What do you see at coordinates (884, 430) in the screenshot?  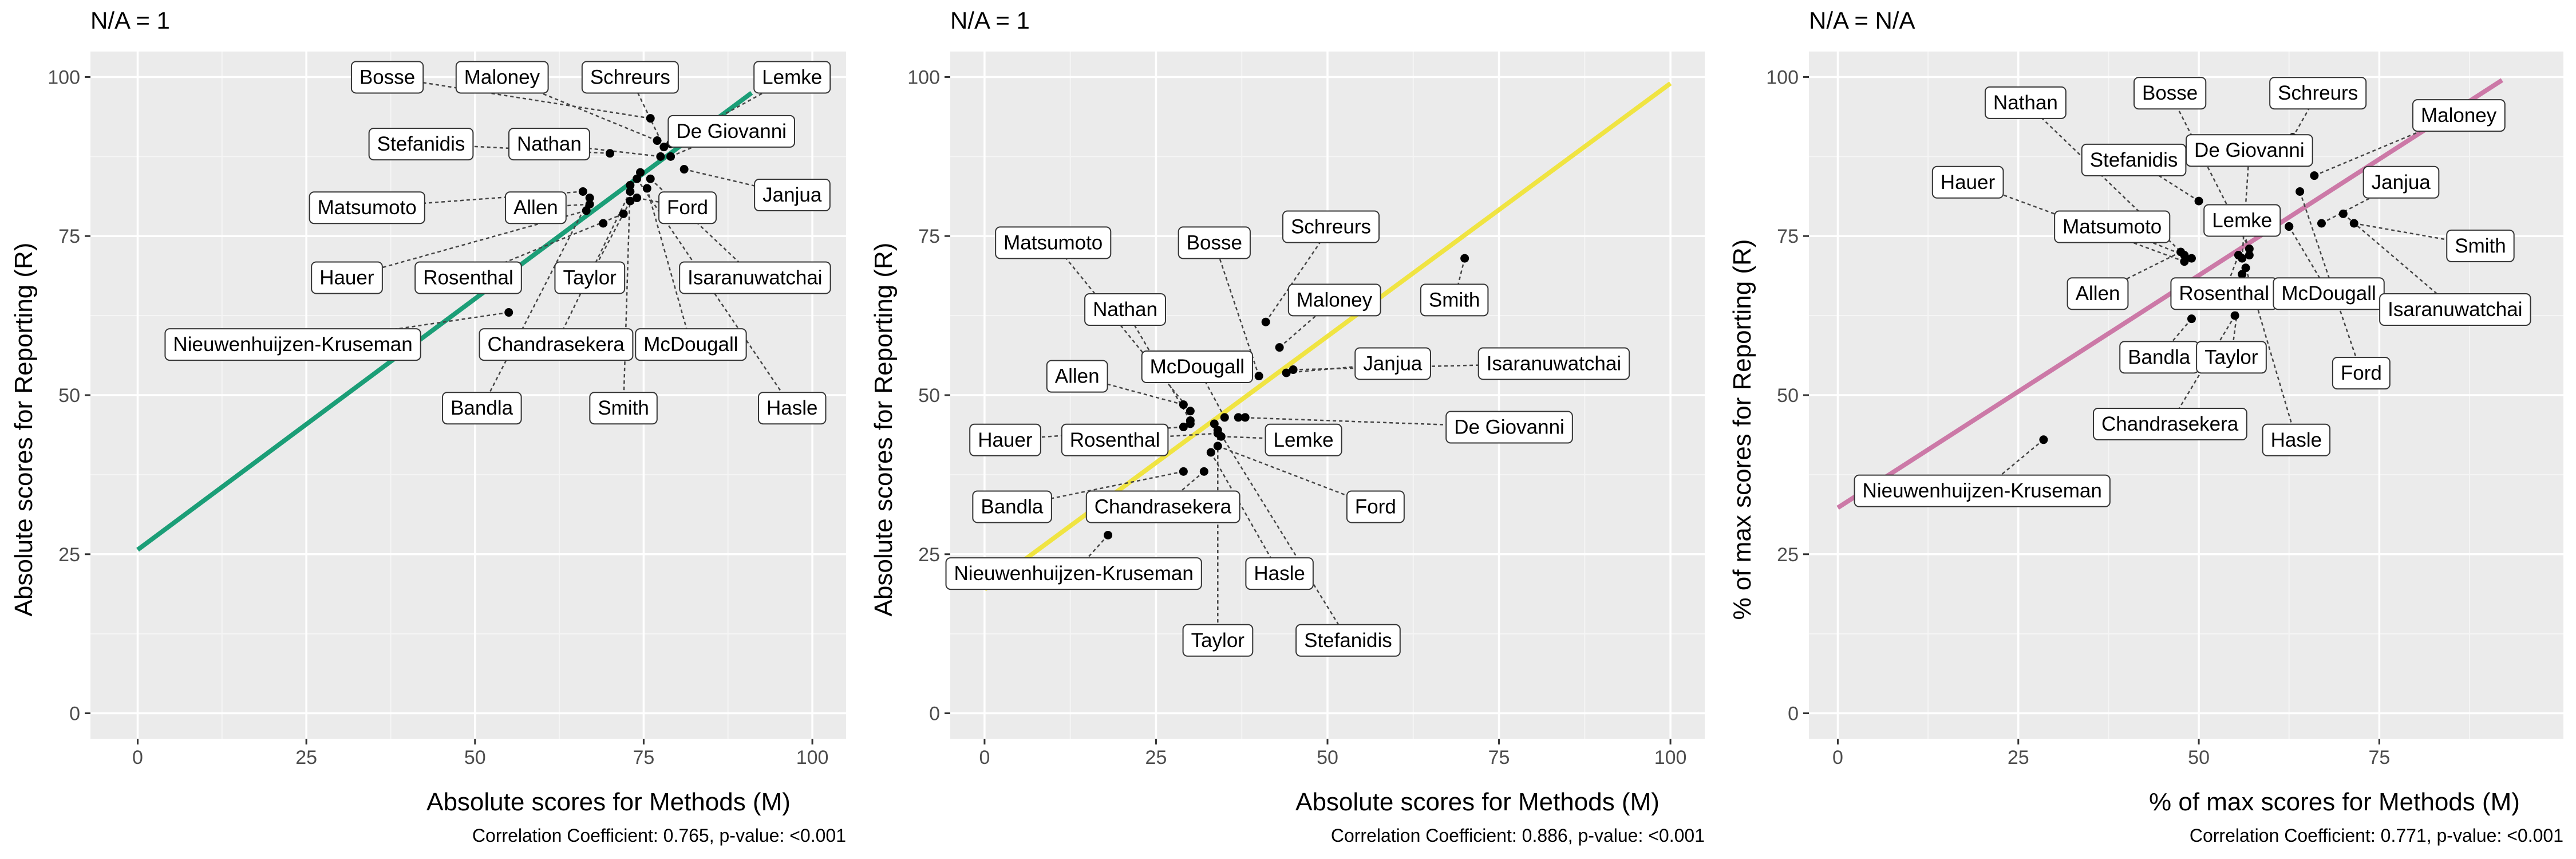 I see `y-axis-title: Absolute scores for Reporting (R)` at bounding box center [884, 430].